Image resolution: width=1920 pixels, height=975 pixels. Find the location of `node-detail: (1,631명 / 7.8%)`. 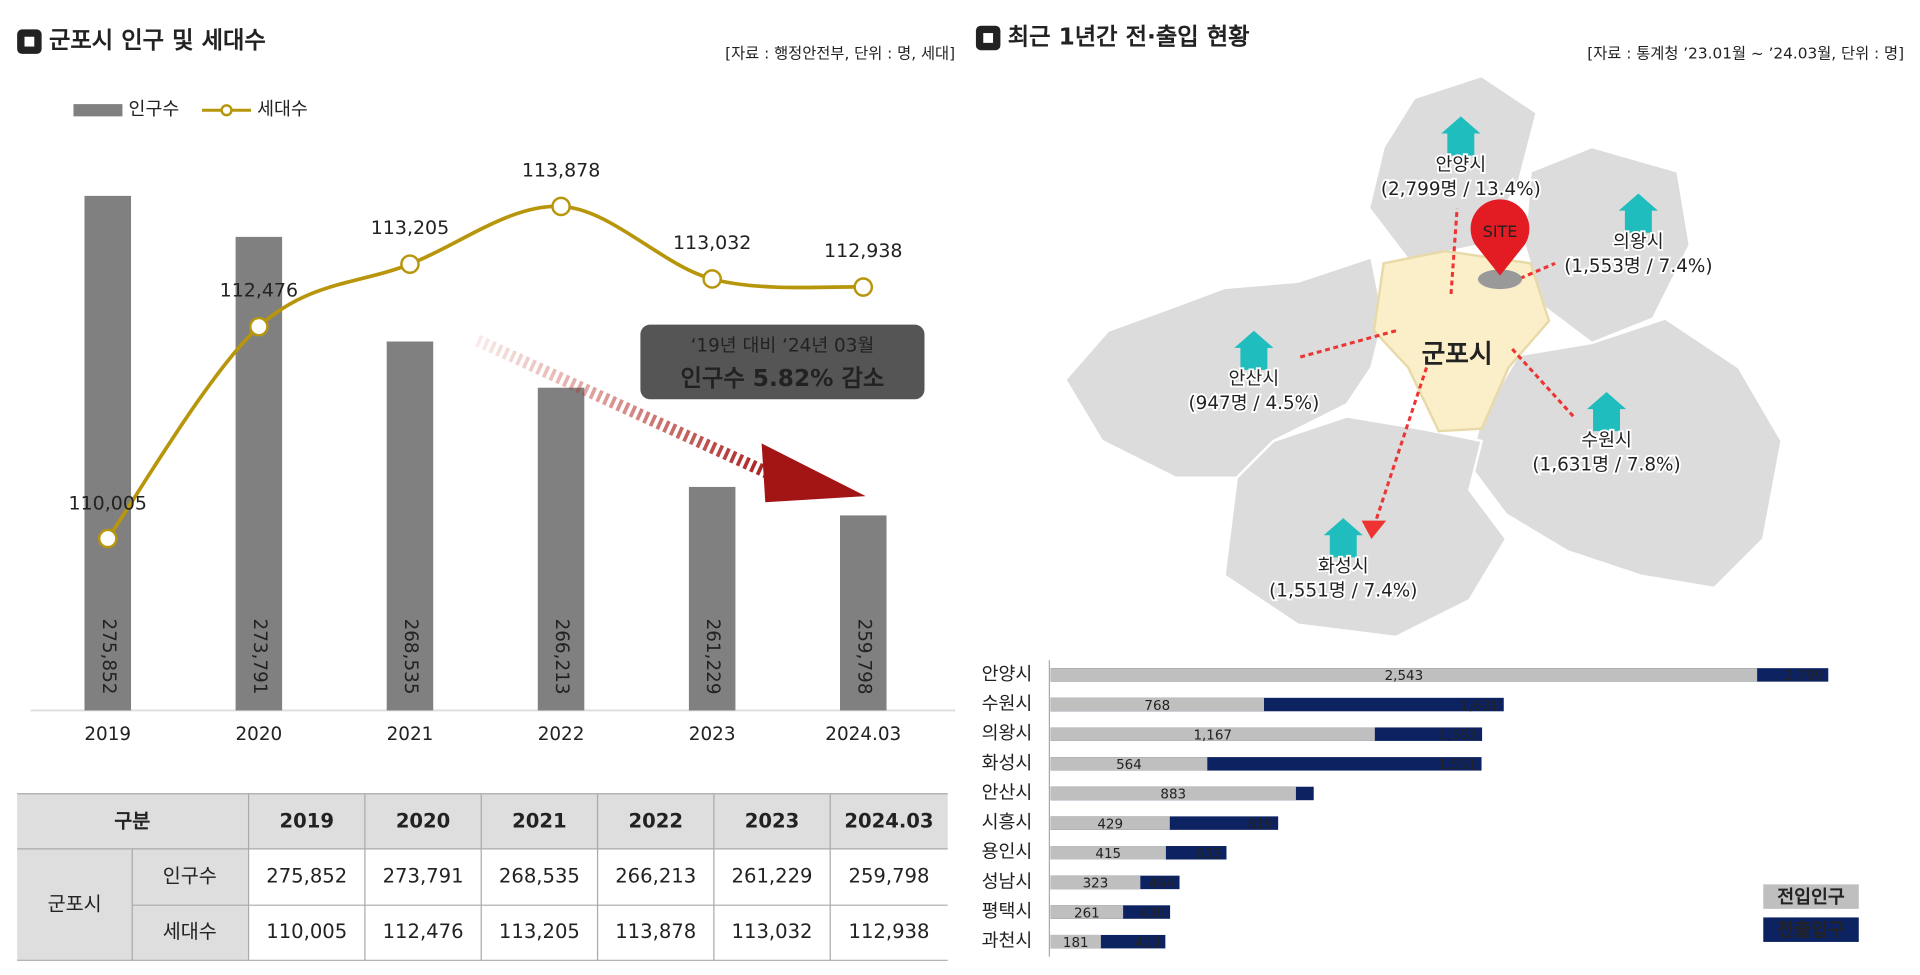

node-detail: (1,631명 / 7.8%) is located at coordinates (1606, 464).